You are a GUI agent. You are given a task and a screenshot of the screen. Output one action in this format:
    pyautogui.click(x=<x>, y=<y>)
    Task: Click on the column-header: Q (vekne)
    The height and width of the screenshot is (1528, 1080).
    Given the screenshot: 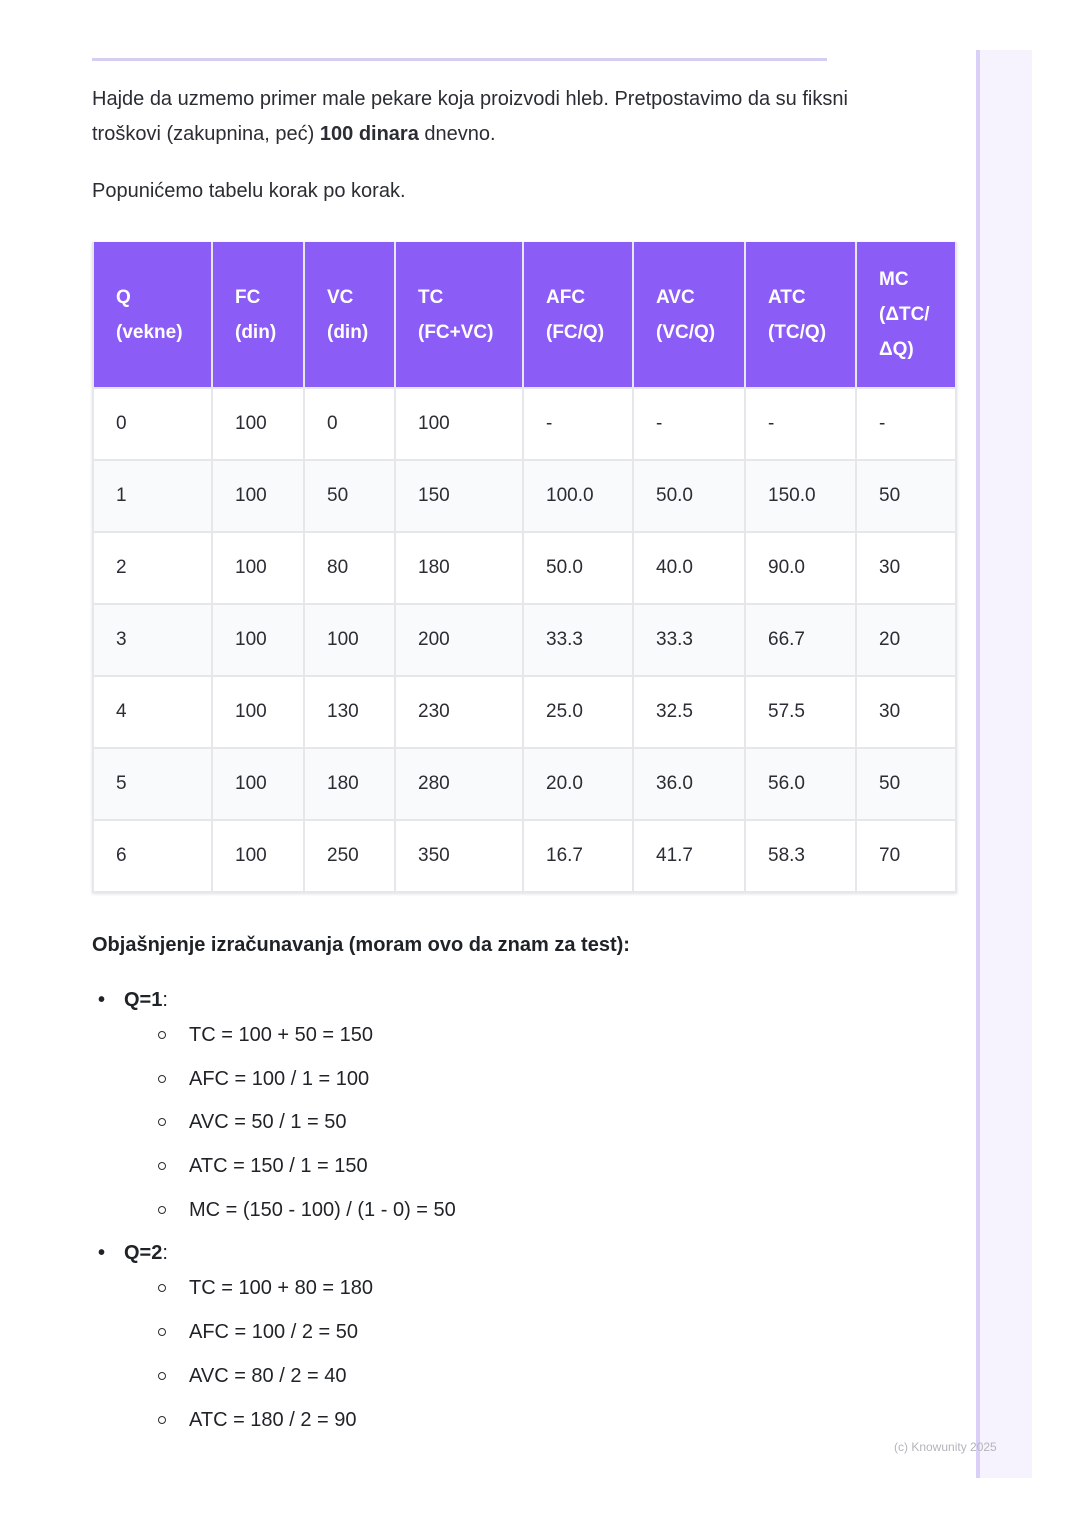 What is the action you would take?
    pyautogui.click(x=152, y=315)
    